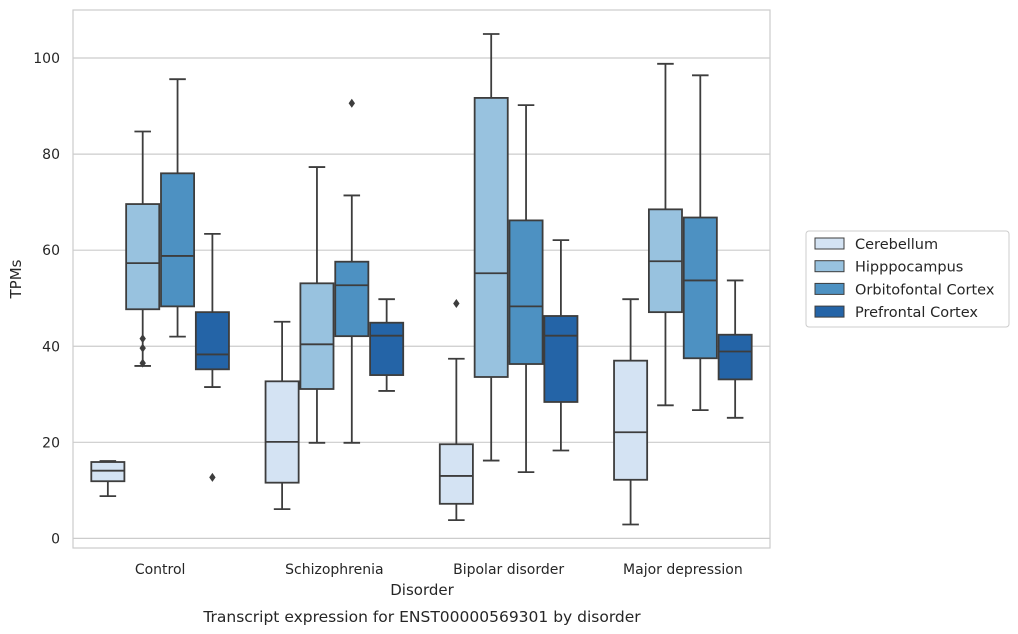 This screenshot has height=634, width=1018. Describe the element at coordinates (51, 155) in the screenshot. I see `y-tick-label-80: 80` at that location.